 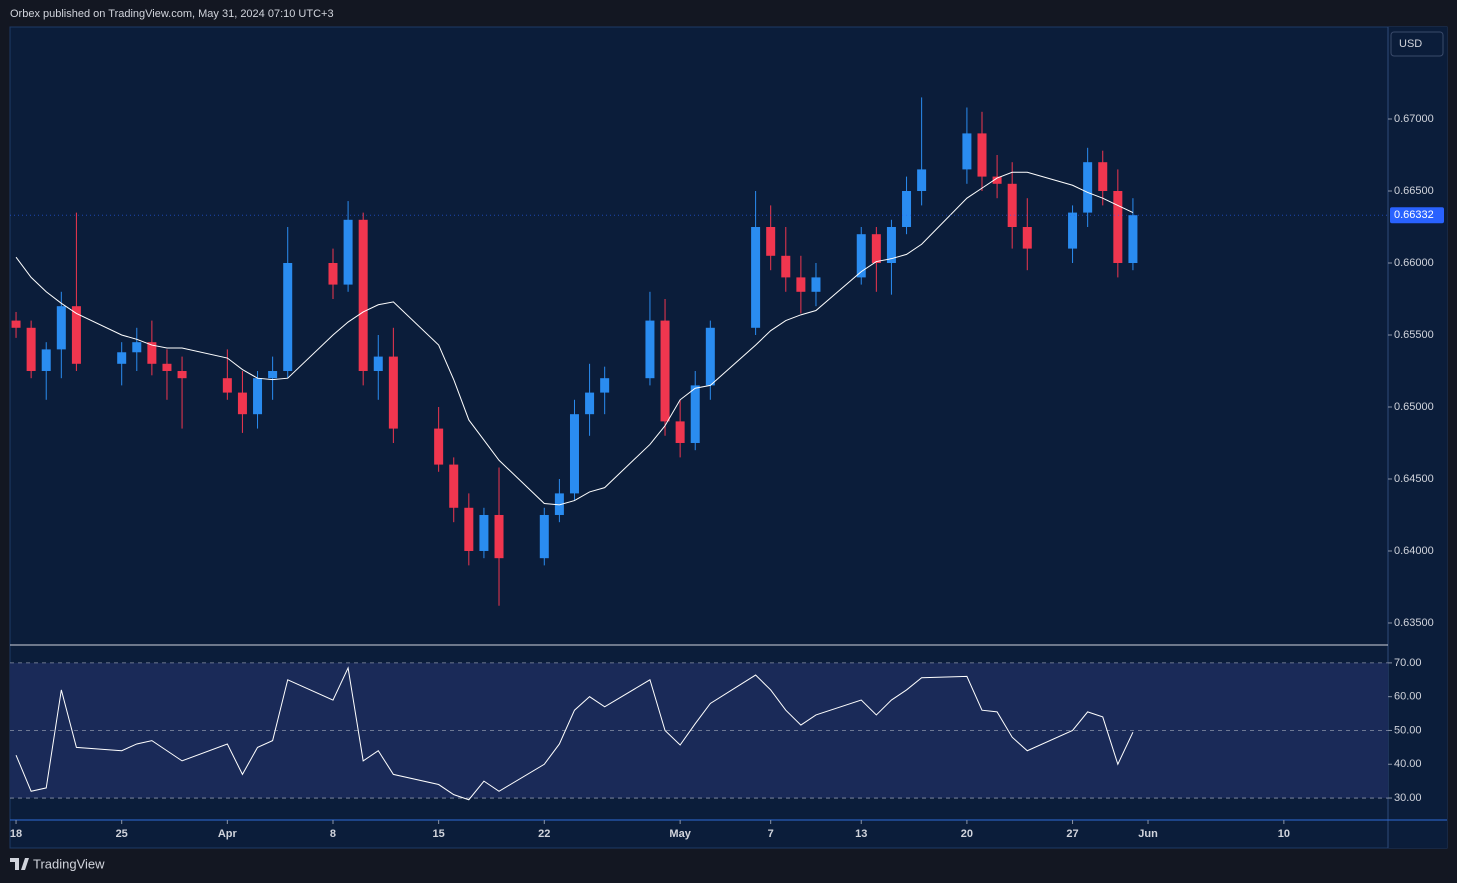 What do you see at coordinates (1072, 834) in the screenshot?
I see `x-tick-label: 27` at bounding box center [1072, 834].